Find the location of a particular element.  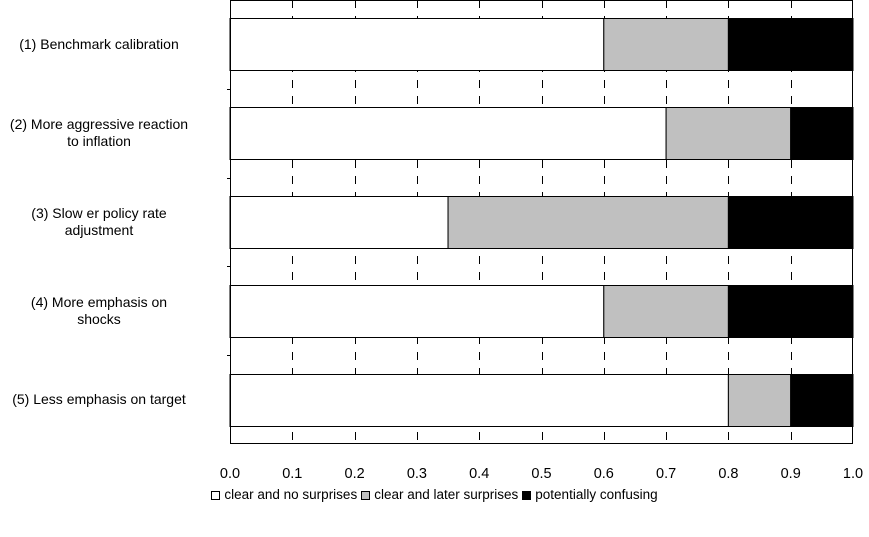

category-label-line: (1) Benchmark calibration is located at coordinates (99, 43).